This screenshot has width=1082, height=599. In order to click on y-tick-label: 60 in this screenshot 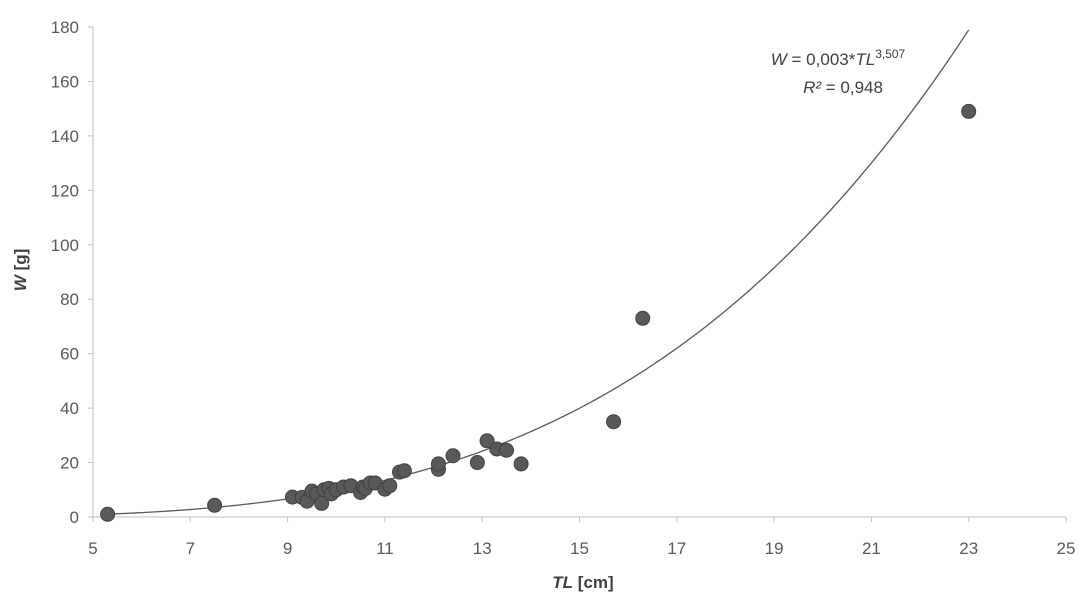, I will do `click(69, 354)`.